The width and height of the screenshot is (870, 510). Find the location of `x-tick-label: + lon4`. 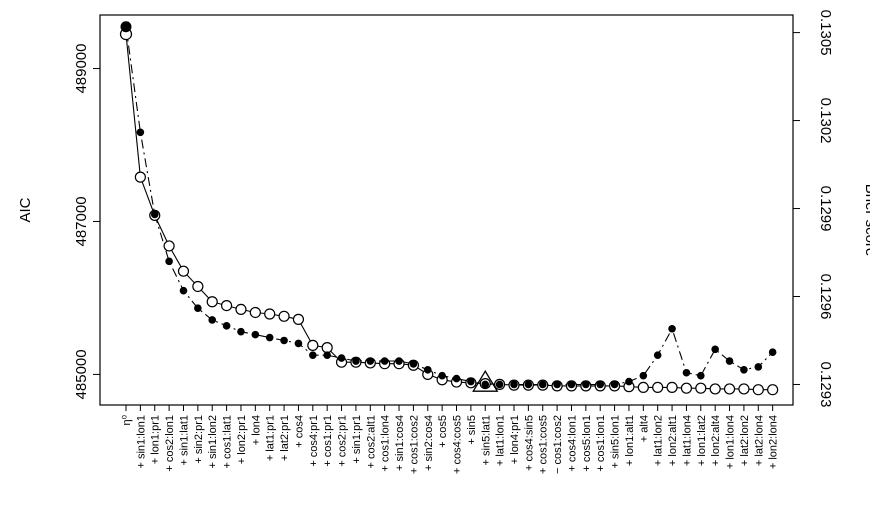

x-tick-label: + lon4 is located at coordinates (256, 430).